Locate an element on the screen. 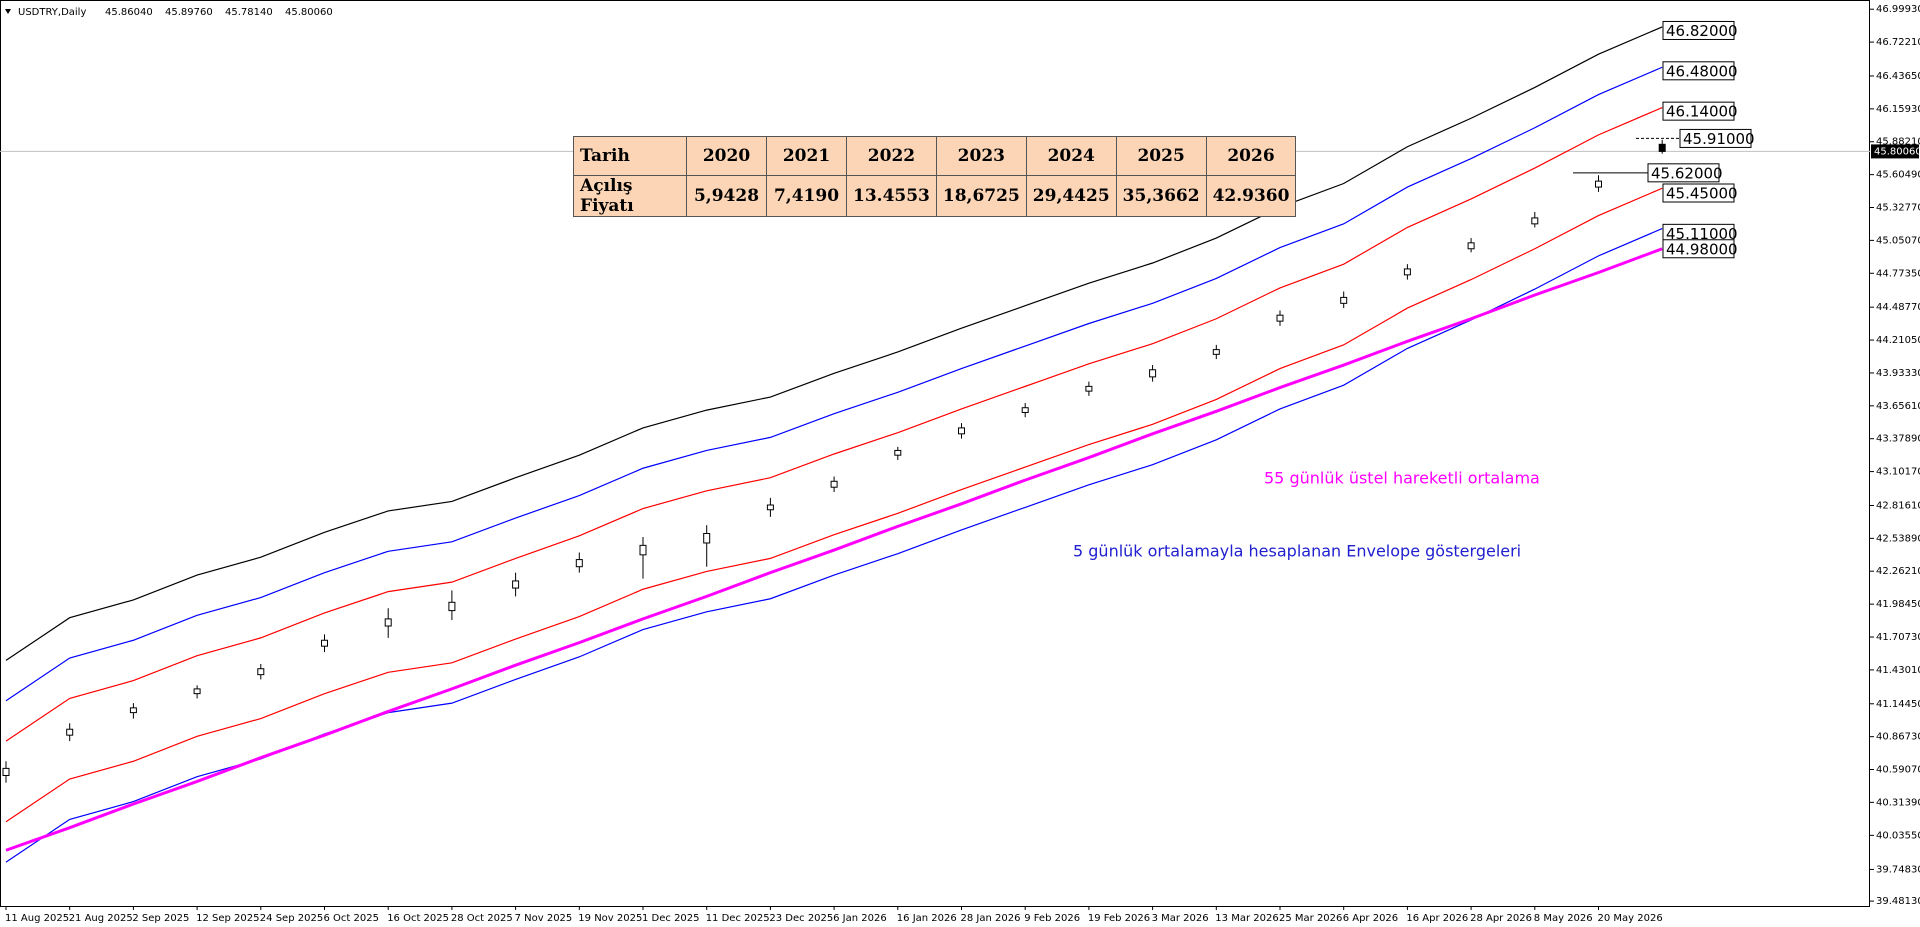  table-cell: 2026 is located at coordinates (1251, 156).